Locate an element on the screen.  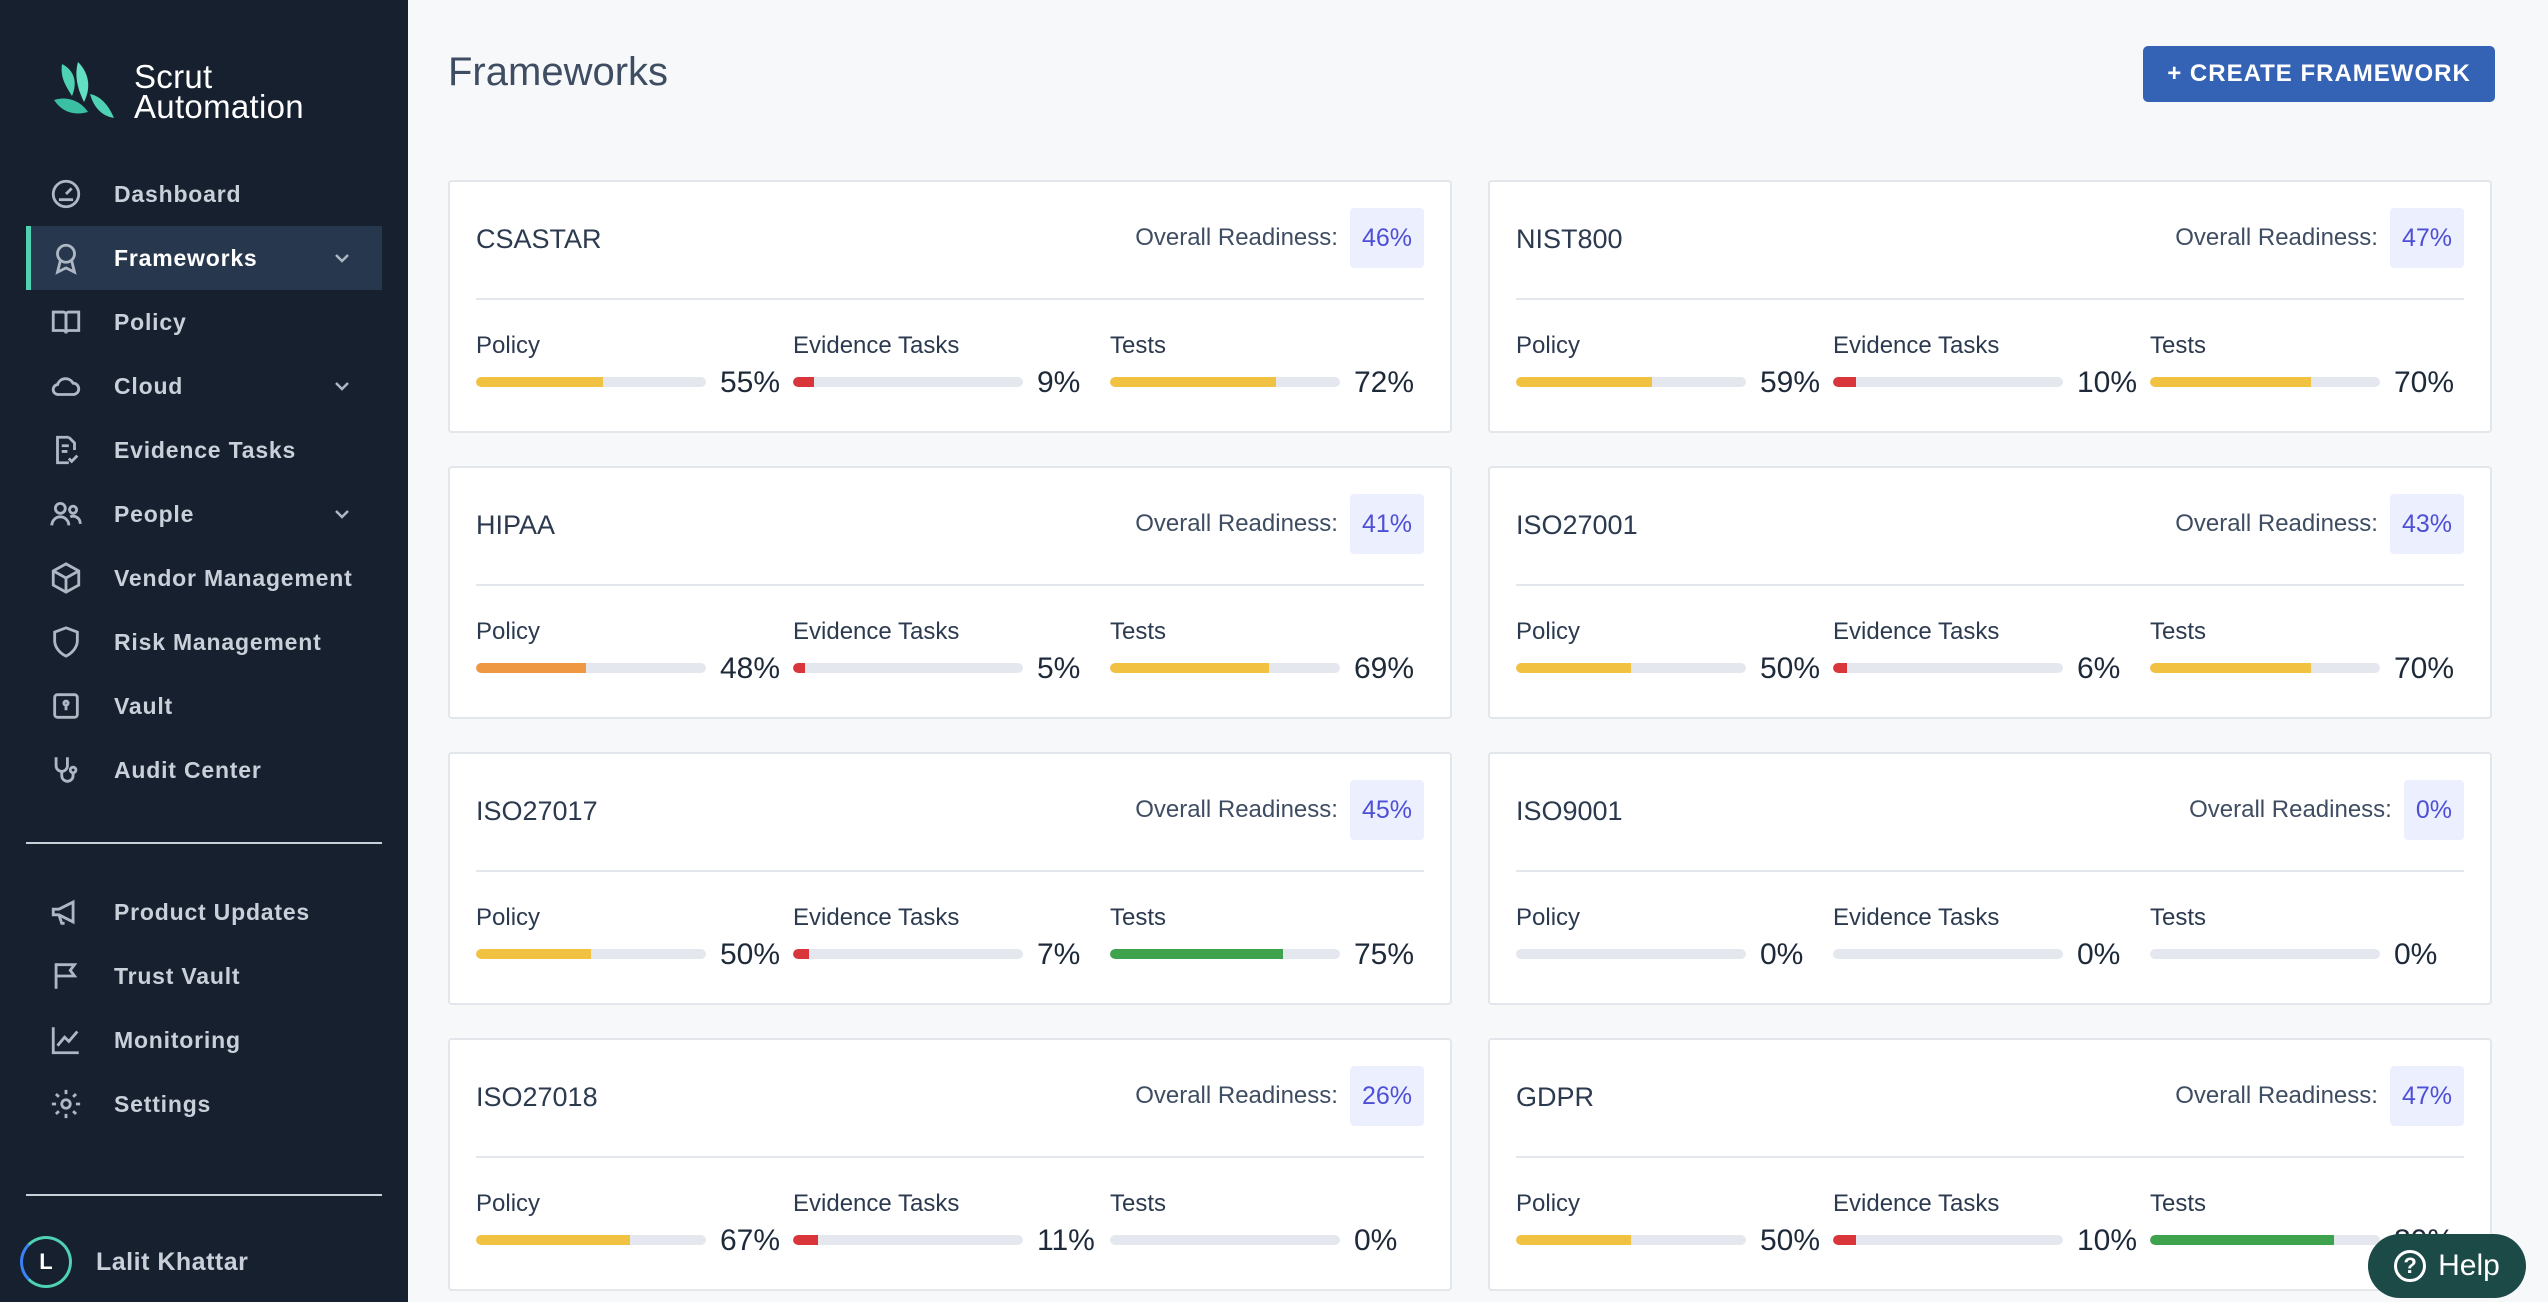
user-profile: L Lalit Khattar is located at coordinates (134, 1262).